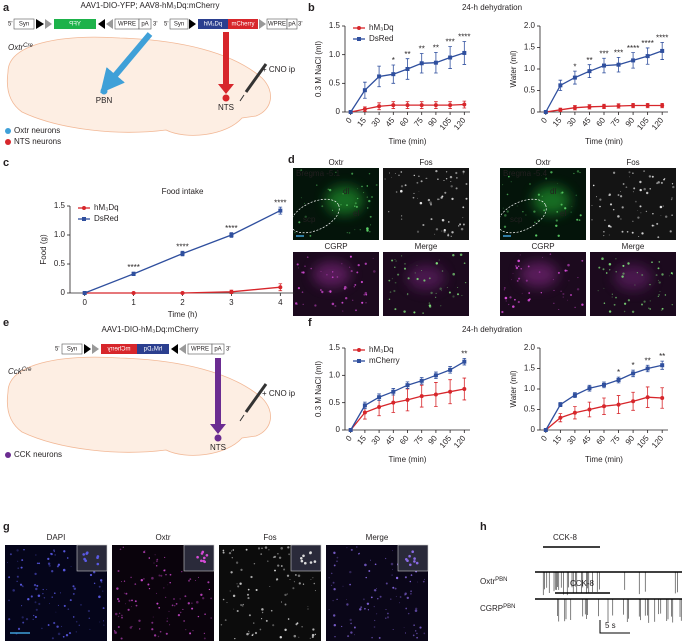 Image resolution: width=685 pixels, height=641 pixels. What do you see at coordinates (493, 582) in the screenshot?
I see `trace-label: OxtrPBN` at bounding box center [493, 582].